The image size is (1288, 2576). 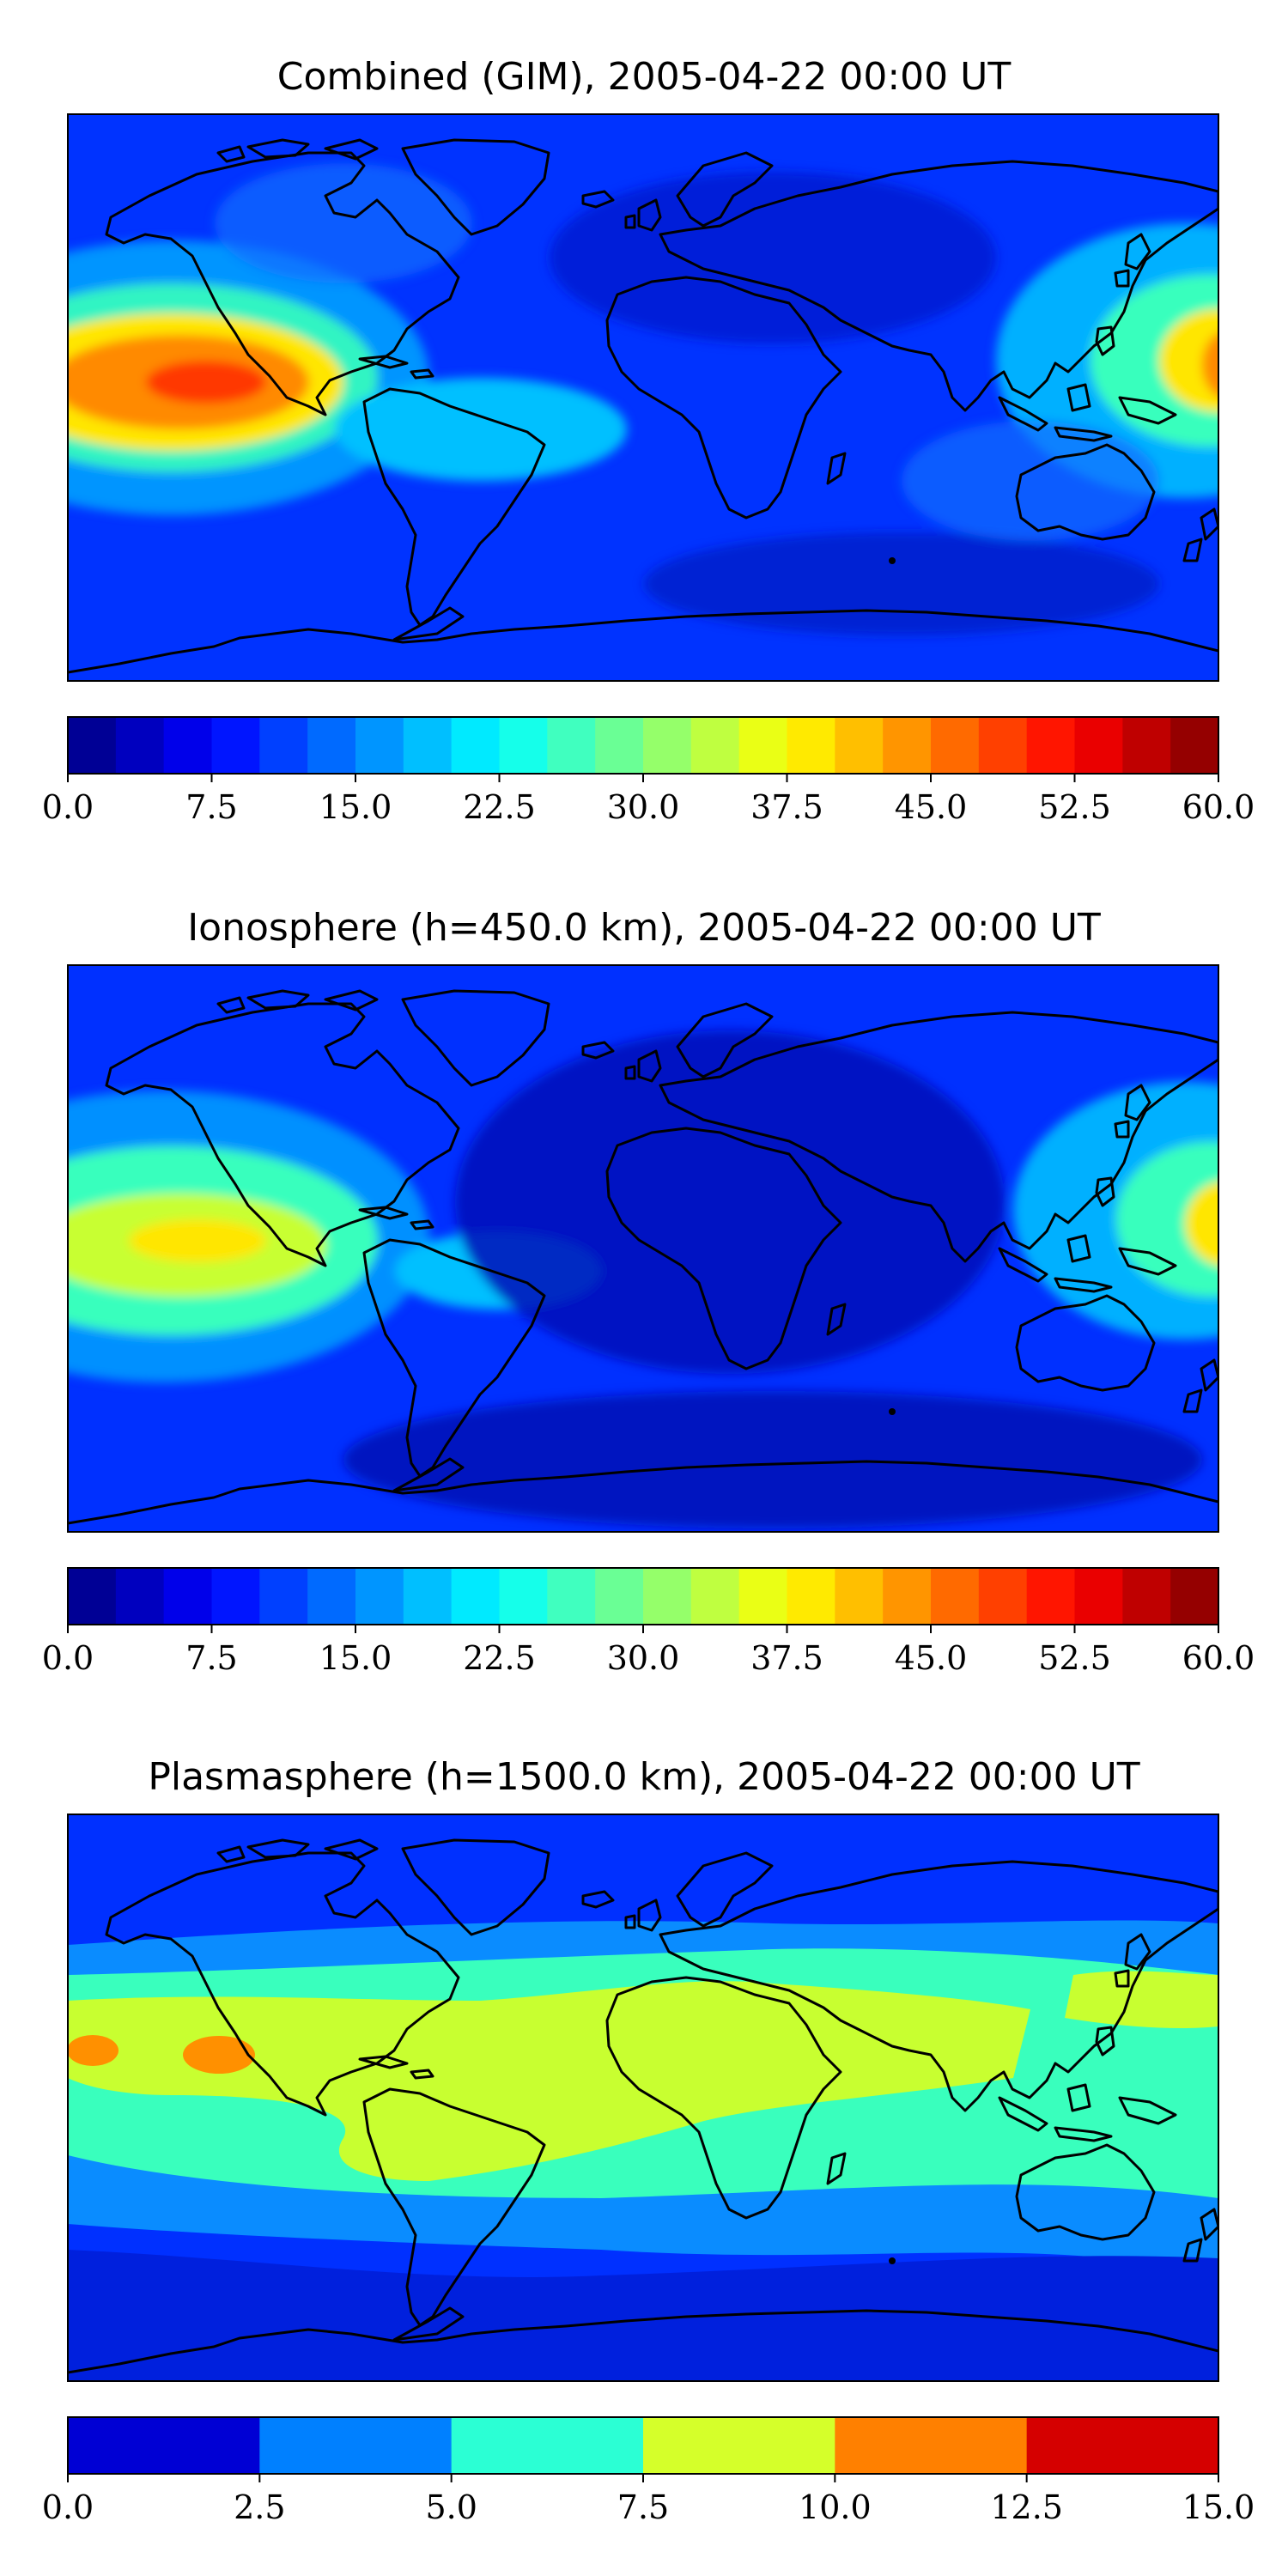 I want to click on colorbar-tick-label: 2.5, so click(x=259, y=2507).